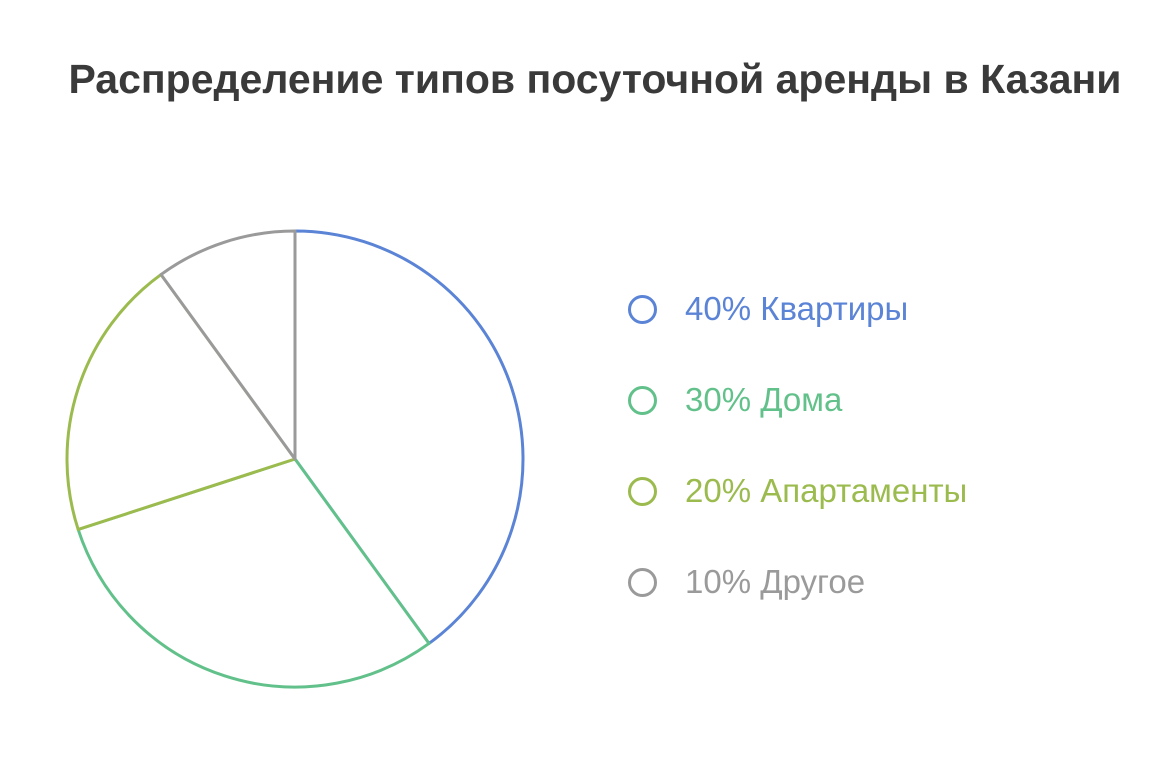 This screenshot has height=758, width=1150. I want to click on legend-item: 30% Дома, so click(797, 400).